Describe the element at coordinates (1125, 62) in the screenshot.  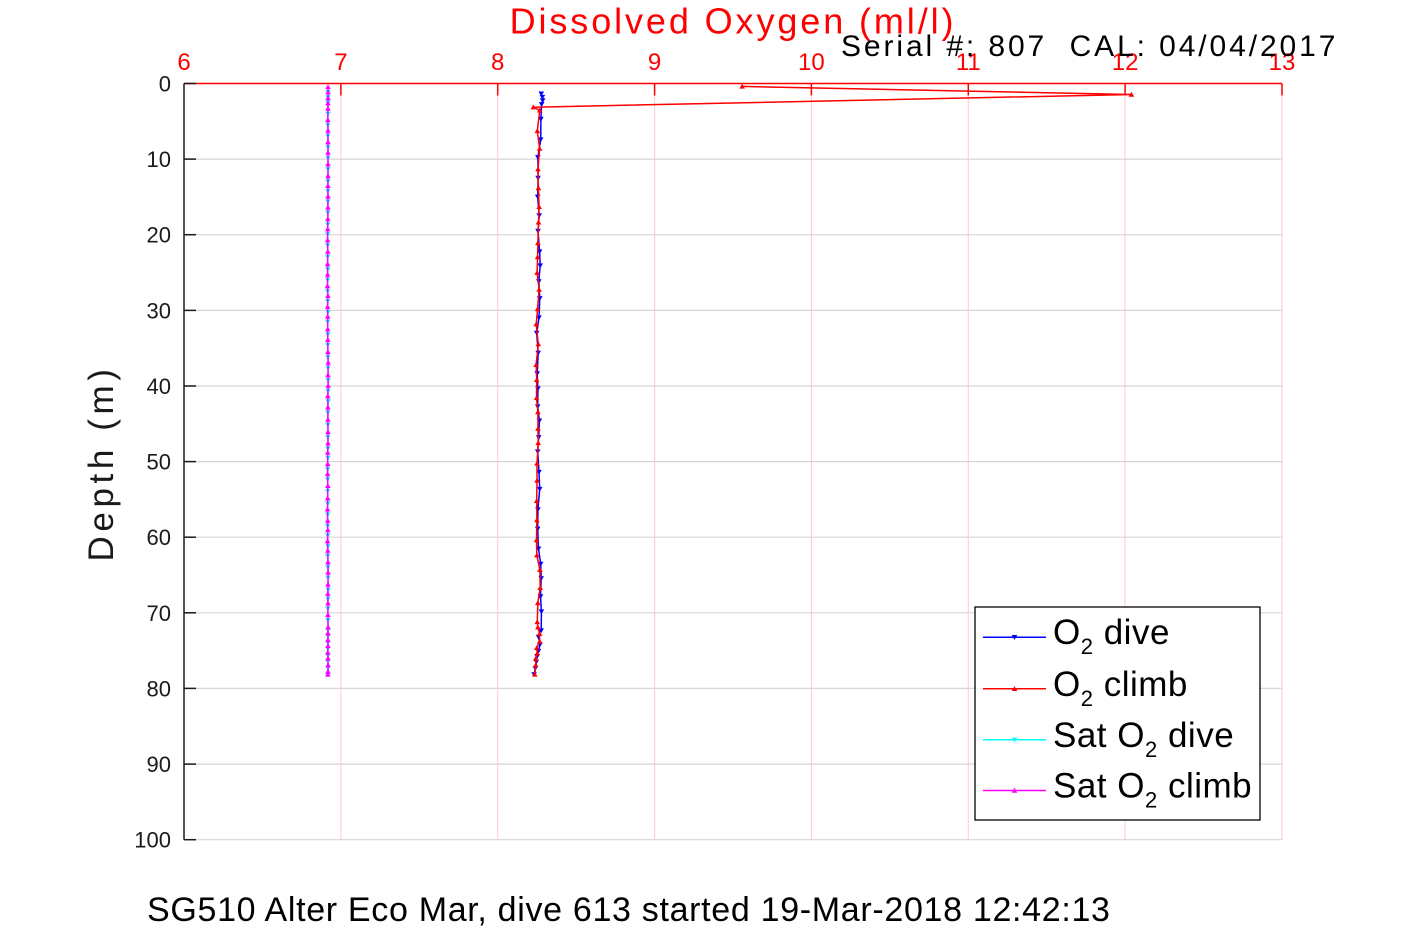
I see `svg-text: 12` at that location.